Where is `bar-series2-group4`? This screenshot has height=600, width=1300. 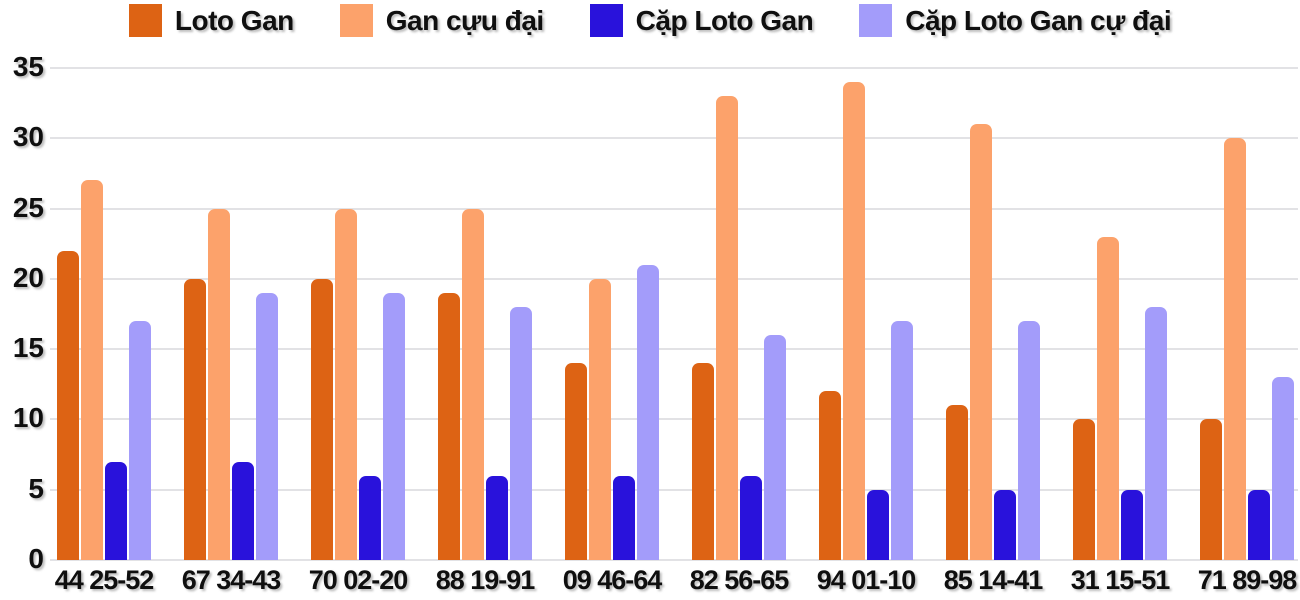 bar-series2-group4 is located at coordinates (473, 384).